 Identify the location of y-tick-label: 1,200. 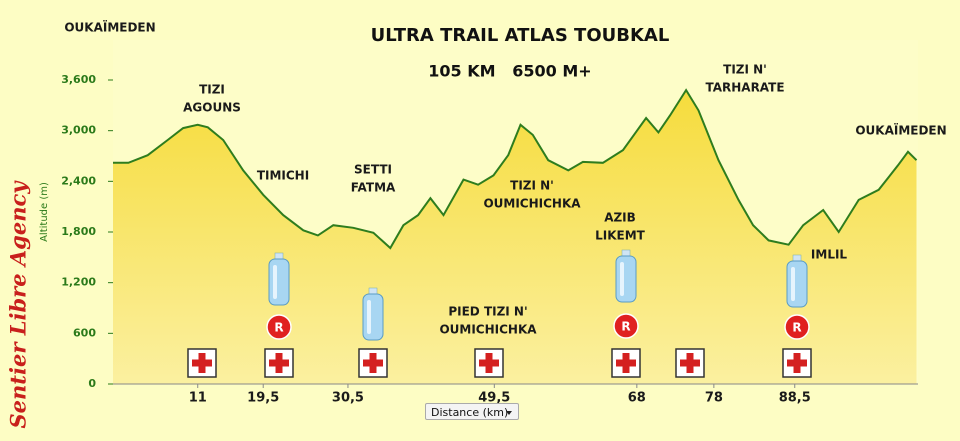
(78, 282).